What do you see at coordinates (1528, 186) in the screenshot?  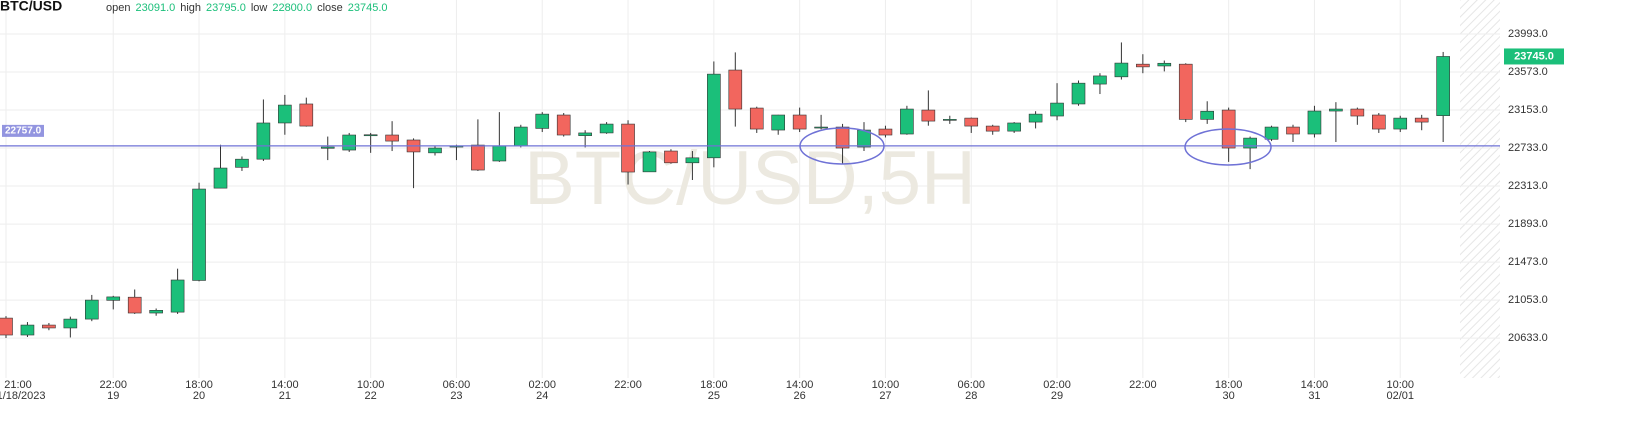 I see `y-tick-label: 22313.0` at bounding box center [1528, 186].